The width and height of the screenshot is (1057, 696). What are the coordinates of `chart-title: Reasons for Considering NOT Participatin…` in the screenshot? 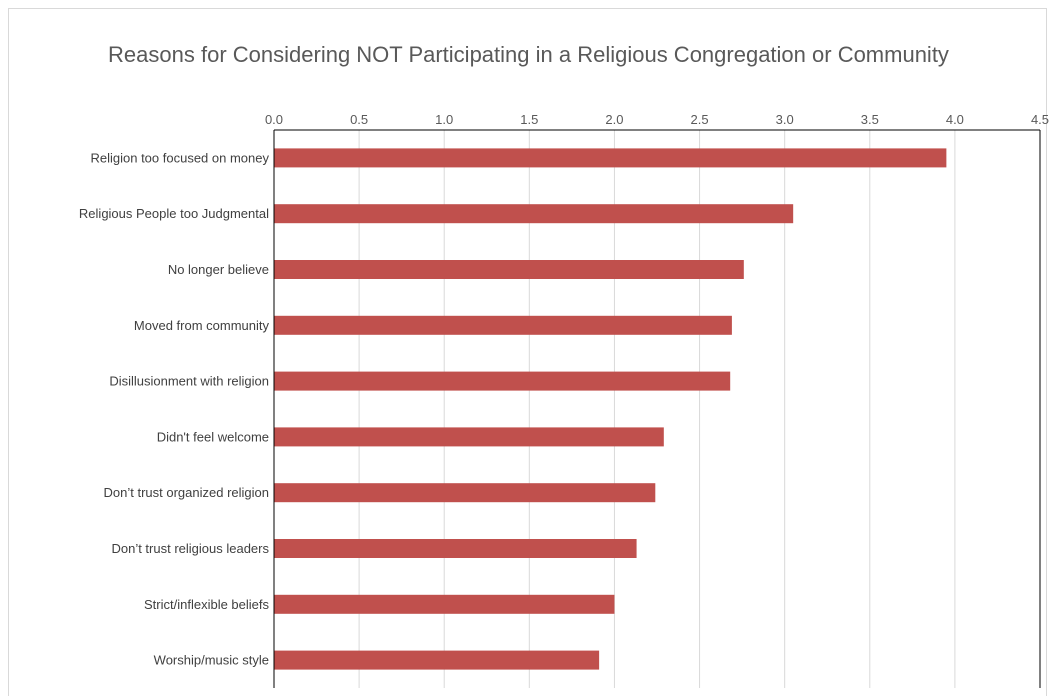 It's located at (528, 54).